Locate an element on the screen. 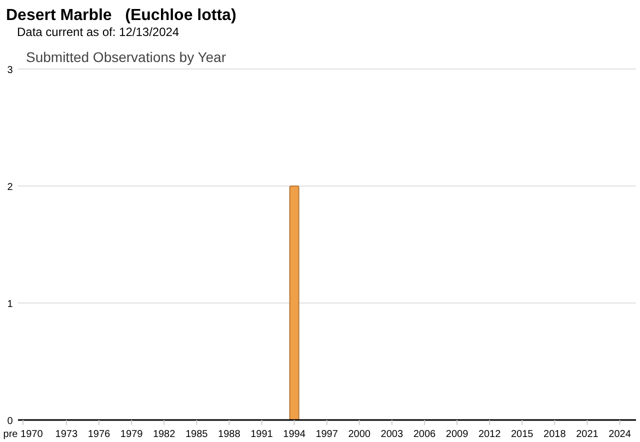 This screenshot has height=442, width=640. x-tick-label: 2015 is located at coordinates (522, 434).